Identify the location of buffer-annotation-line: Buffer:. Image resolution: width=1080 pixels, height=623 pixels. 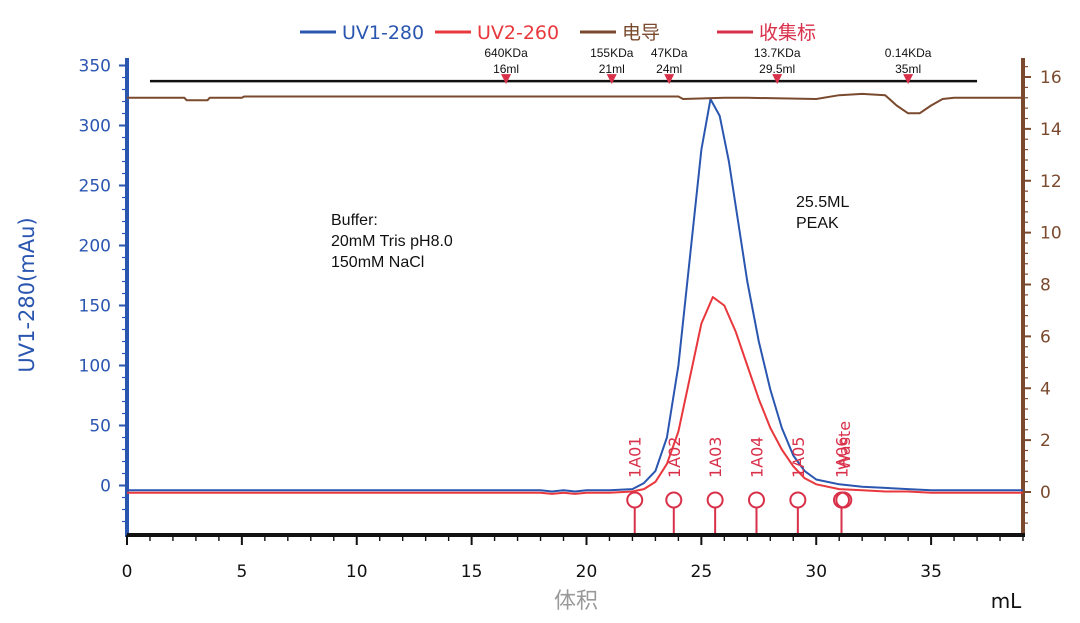
(354, 220).